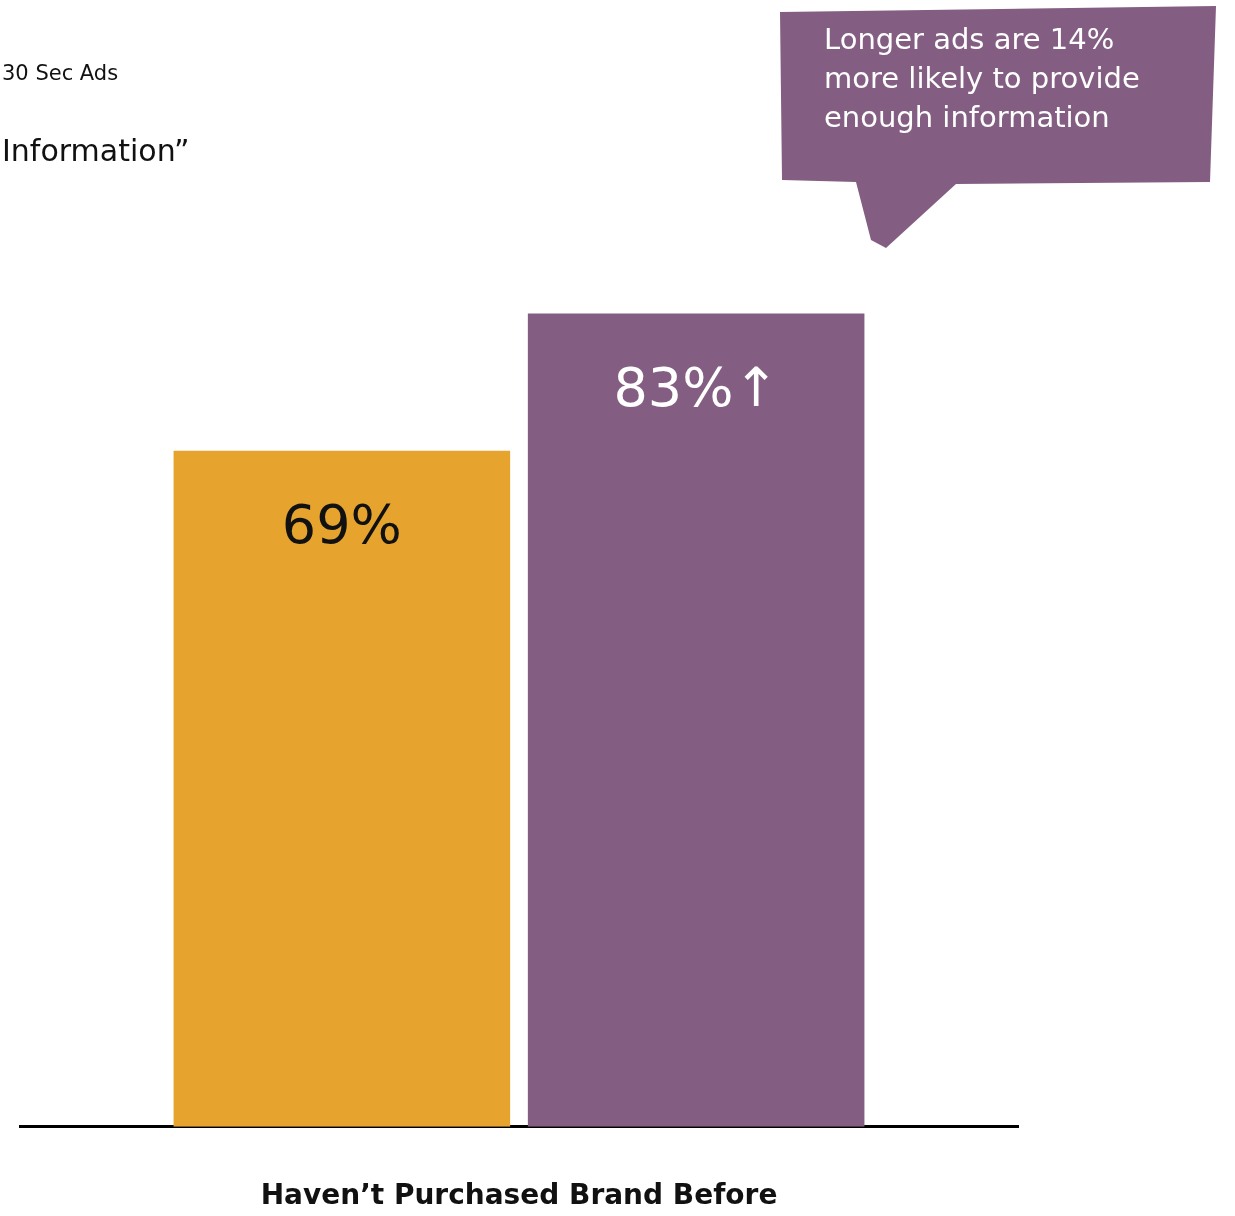 The height and width of the screenshot is (1216, 1235). Describe the element at coordinates (96, 150) in the screenshot. I see `chart-subtitle: Information”` at that location.